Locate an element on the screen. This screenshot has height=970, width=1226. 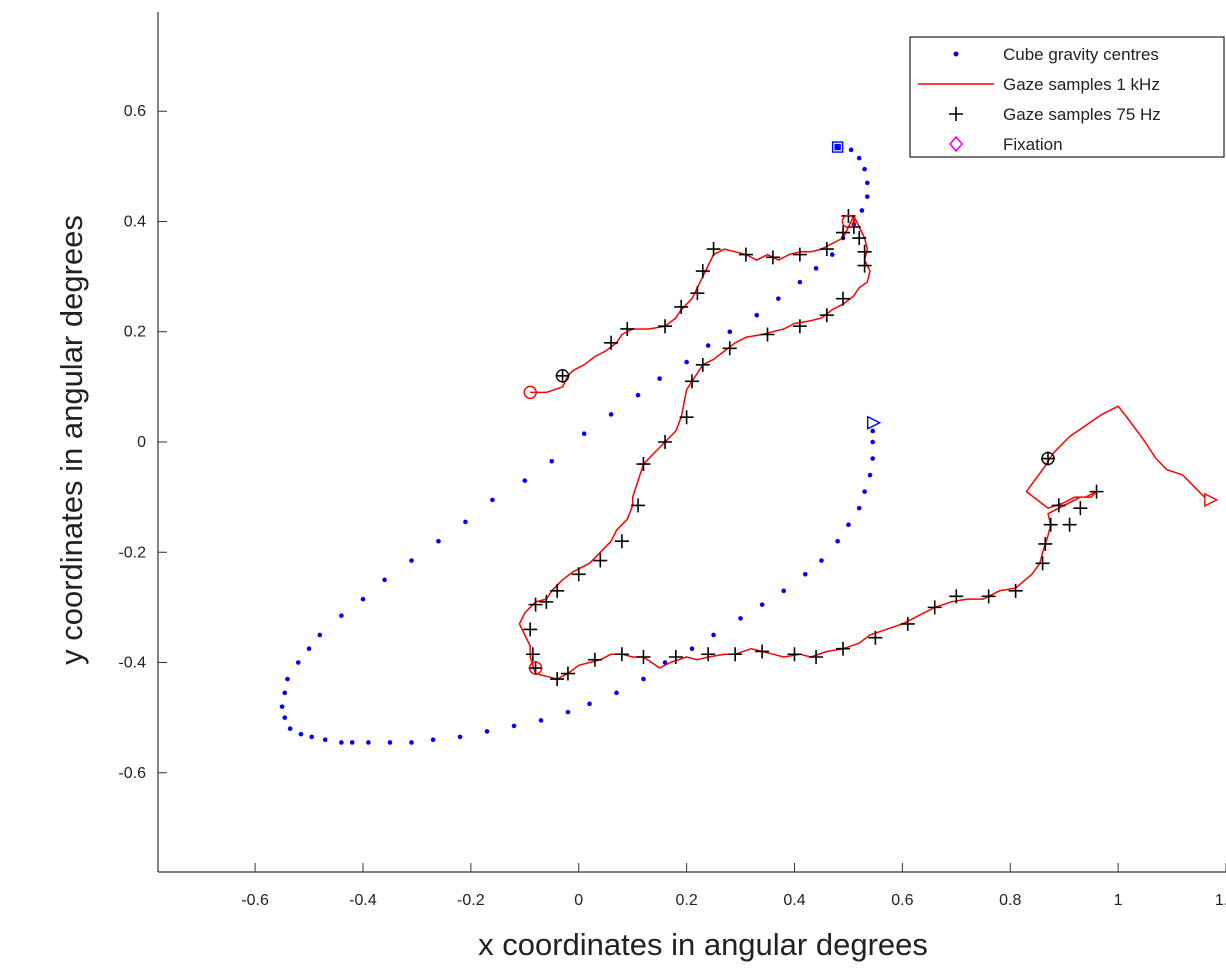
y-tick-label: -0.6 is located at coordinates (132, 773).